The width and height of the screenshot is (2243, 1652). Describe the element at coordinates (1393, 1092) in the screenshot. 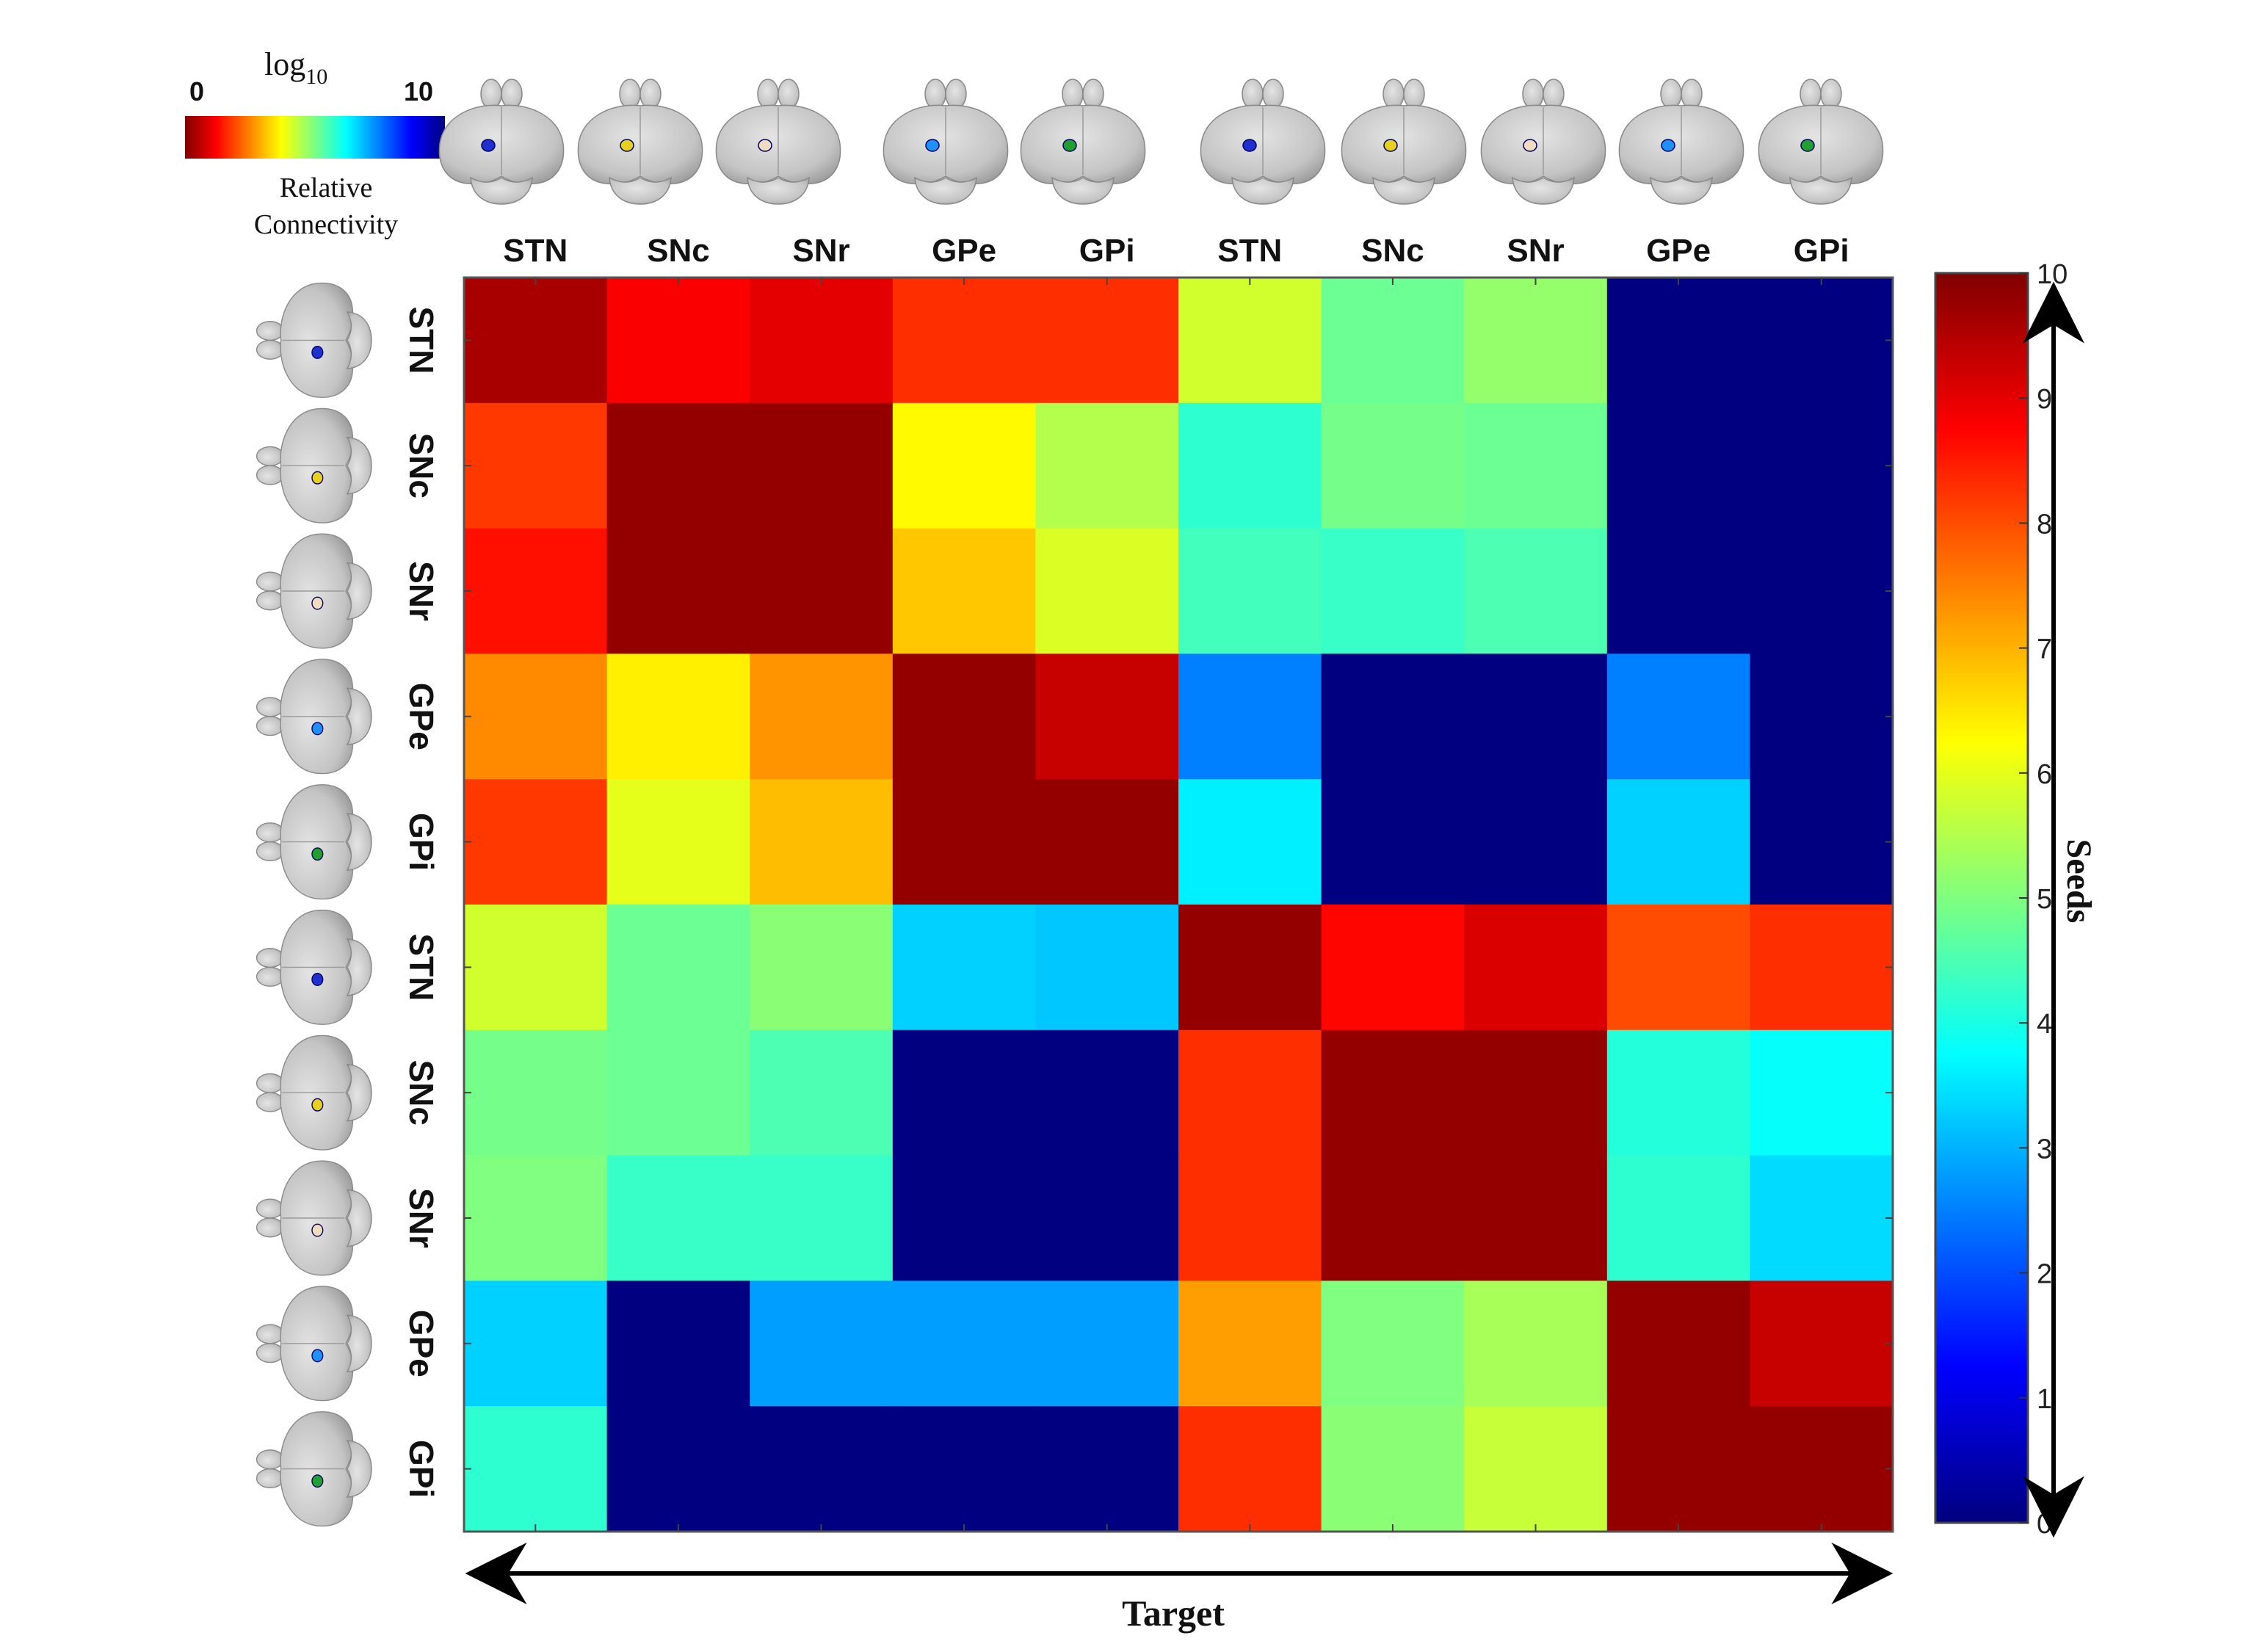

I see `heatmap-cell-r6-c6` at that location.